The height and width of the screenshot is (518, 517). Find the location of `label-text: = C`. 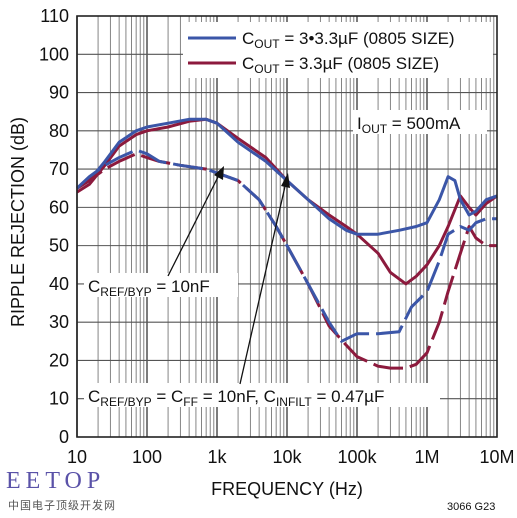

label-text: = C is located at coordinates (168, 396).